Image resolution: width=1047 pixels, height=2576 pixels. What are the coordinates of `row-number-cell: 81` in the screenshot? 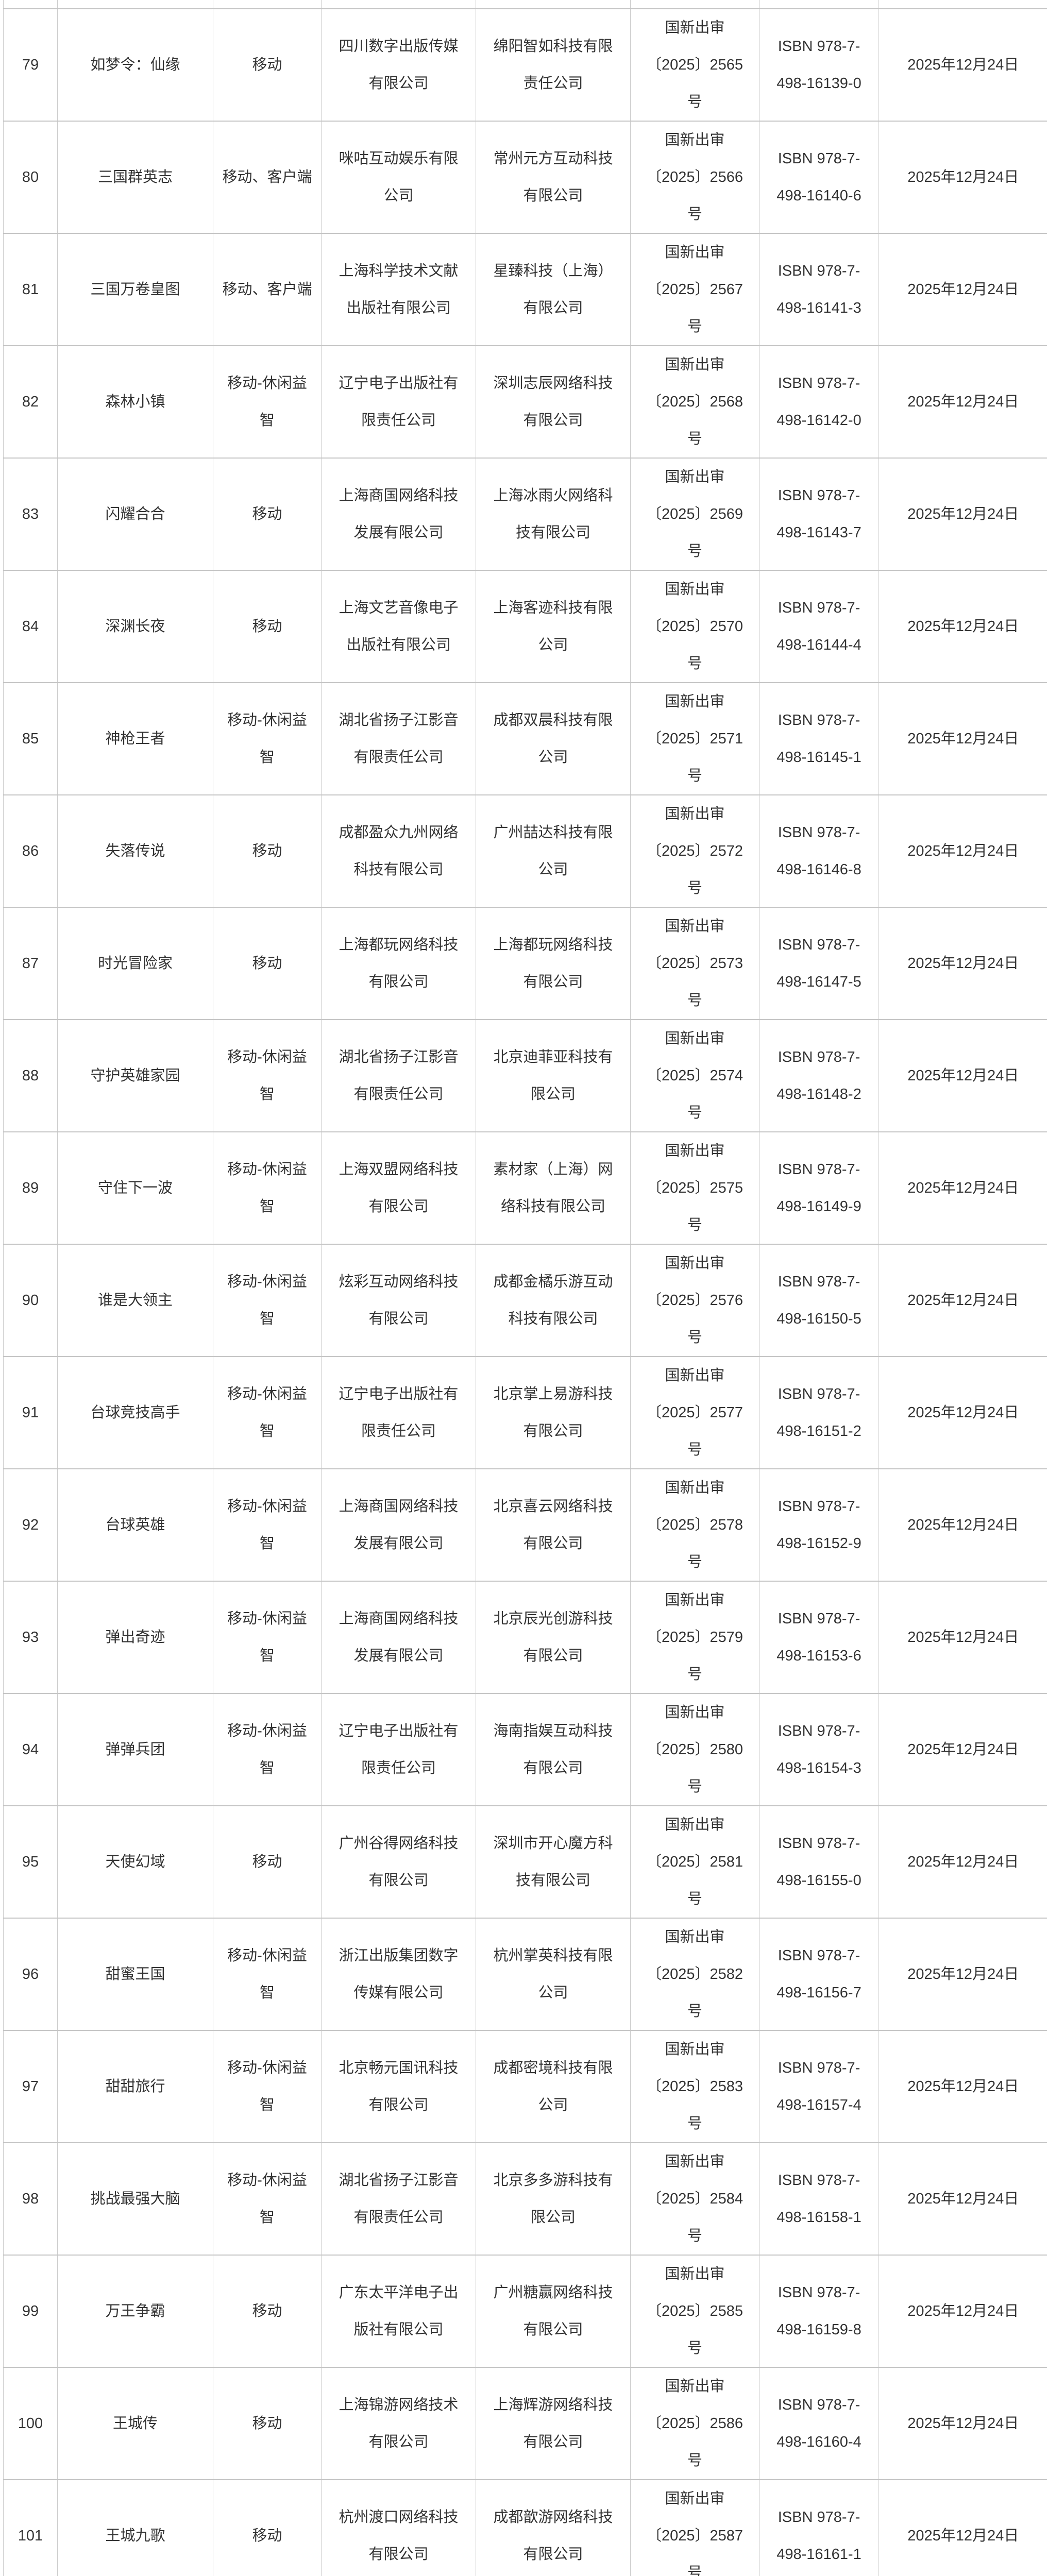 It's located at (30, 289).